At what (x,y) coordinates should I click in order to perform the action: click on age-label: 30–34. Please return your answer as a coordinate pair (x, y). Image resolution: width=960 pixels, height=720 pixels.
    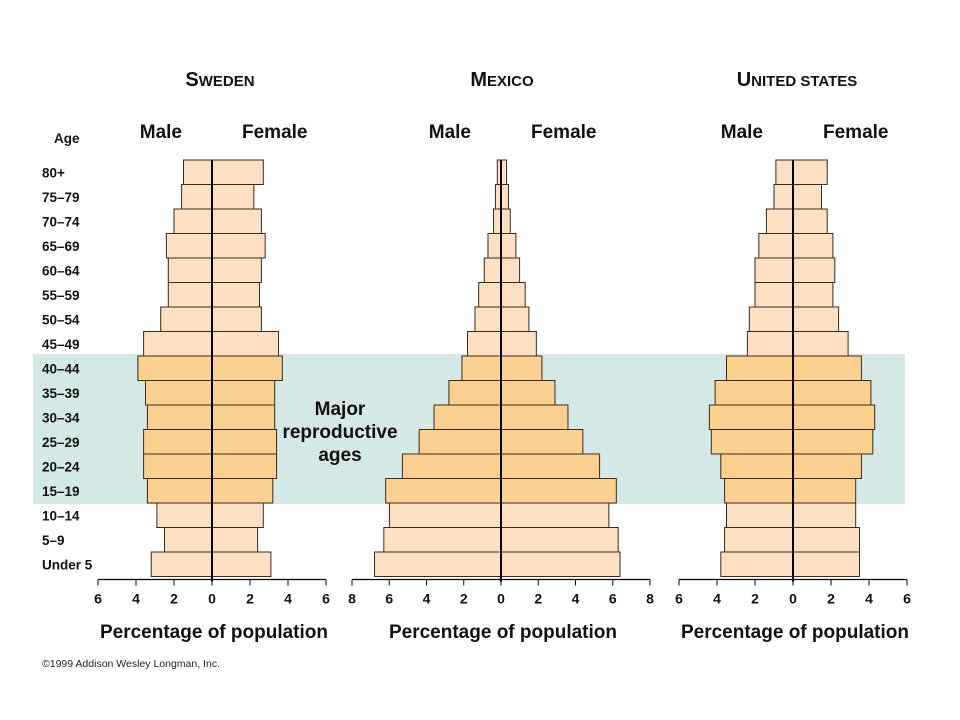
    Looking at the image, I should click on (61, 417).